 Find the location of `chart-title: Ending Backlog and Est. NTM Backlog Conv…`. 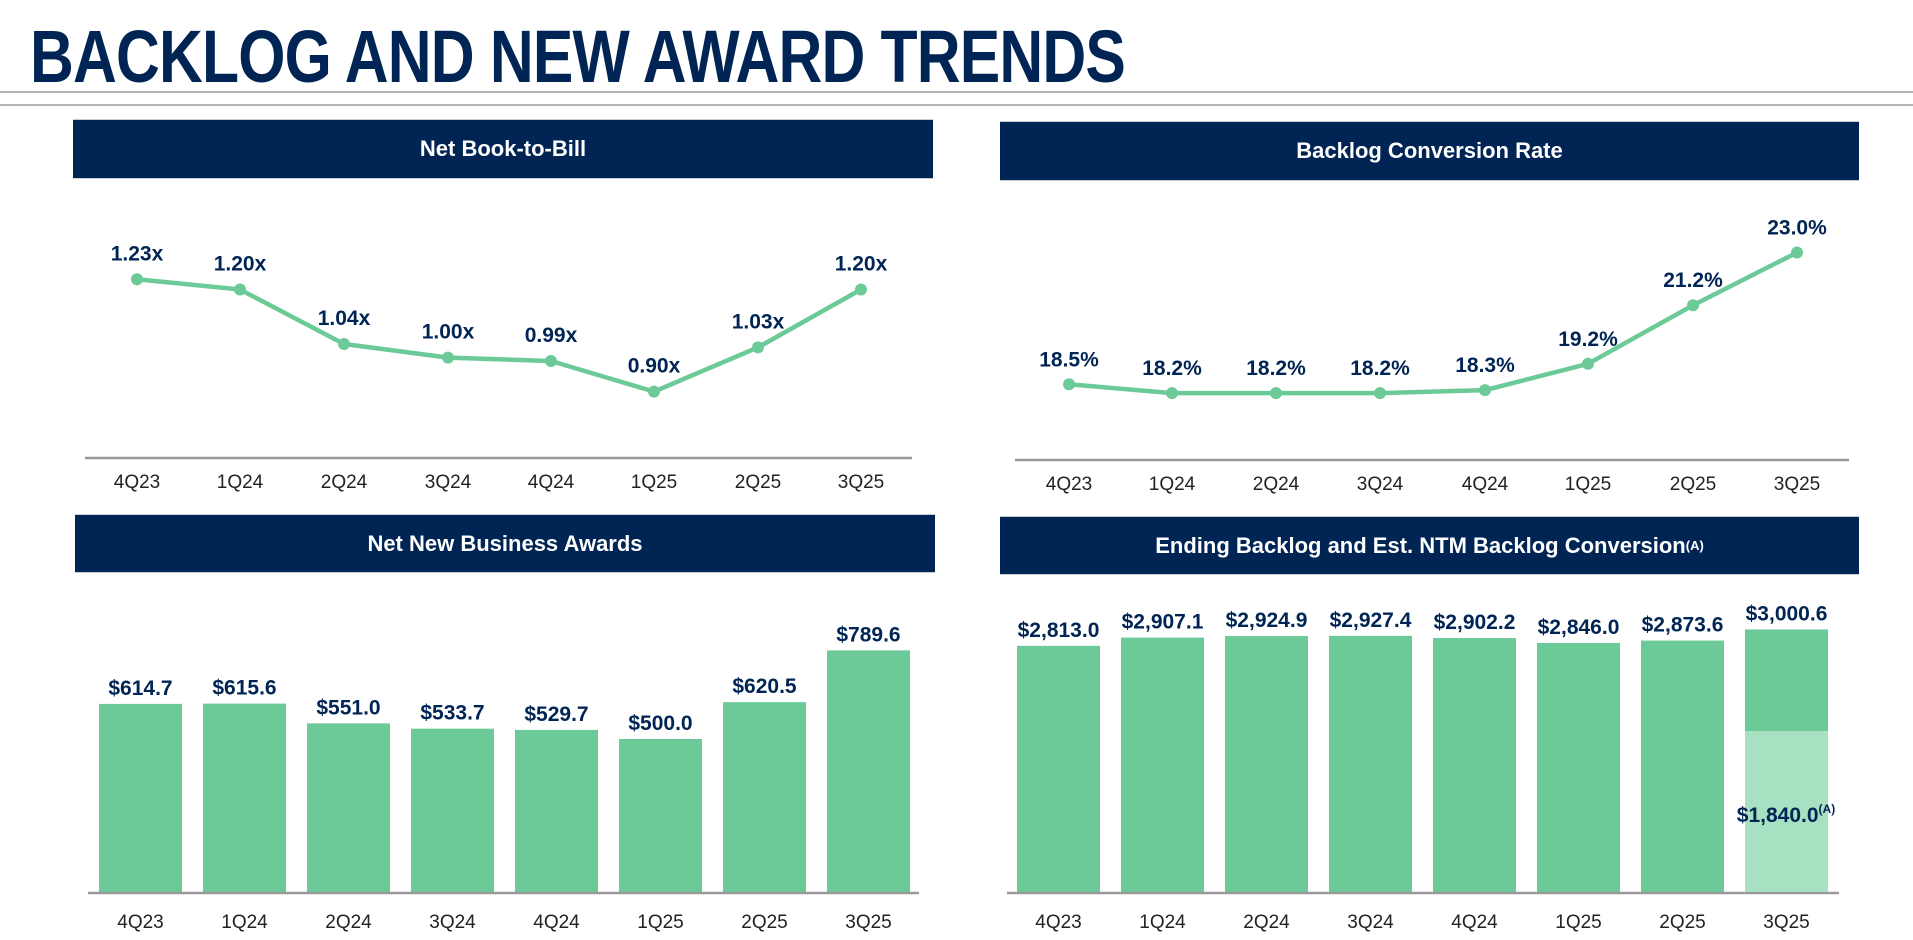

chart-title: Ending Backlog and Est. NTM Backlog Conv… is located at coordinates (1420, 545).